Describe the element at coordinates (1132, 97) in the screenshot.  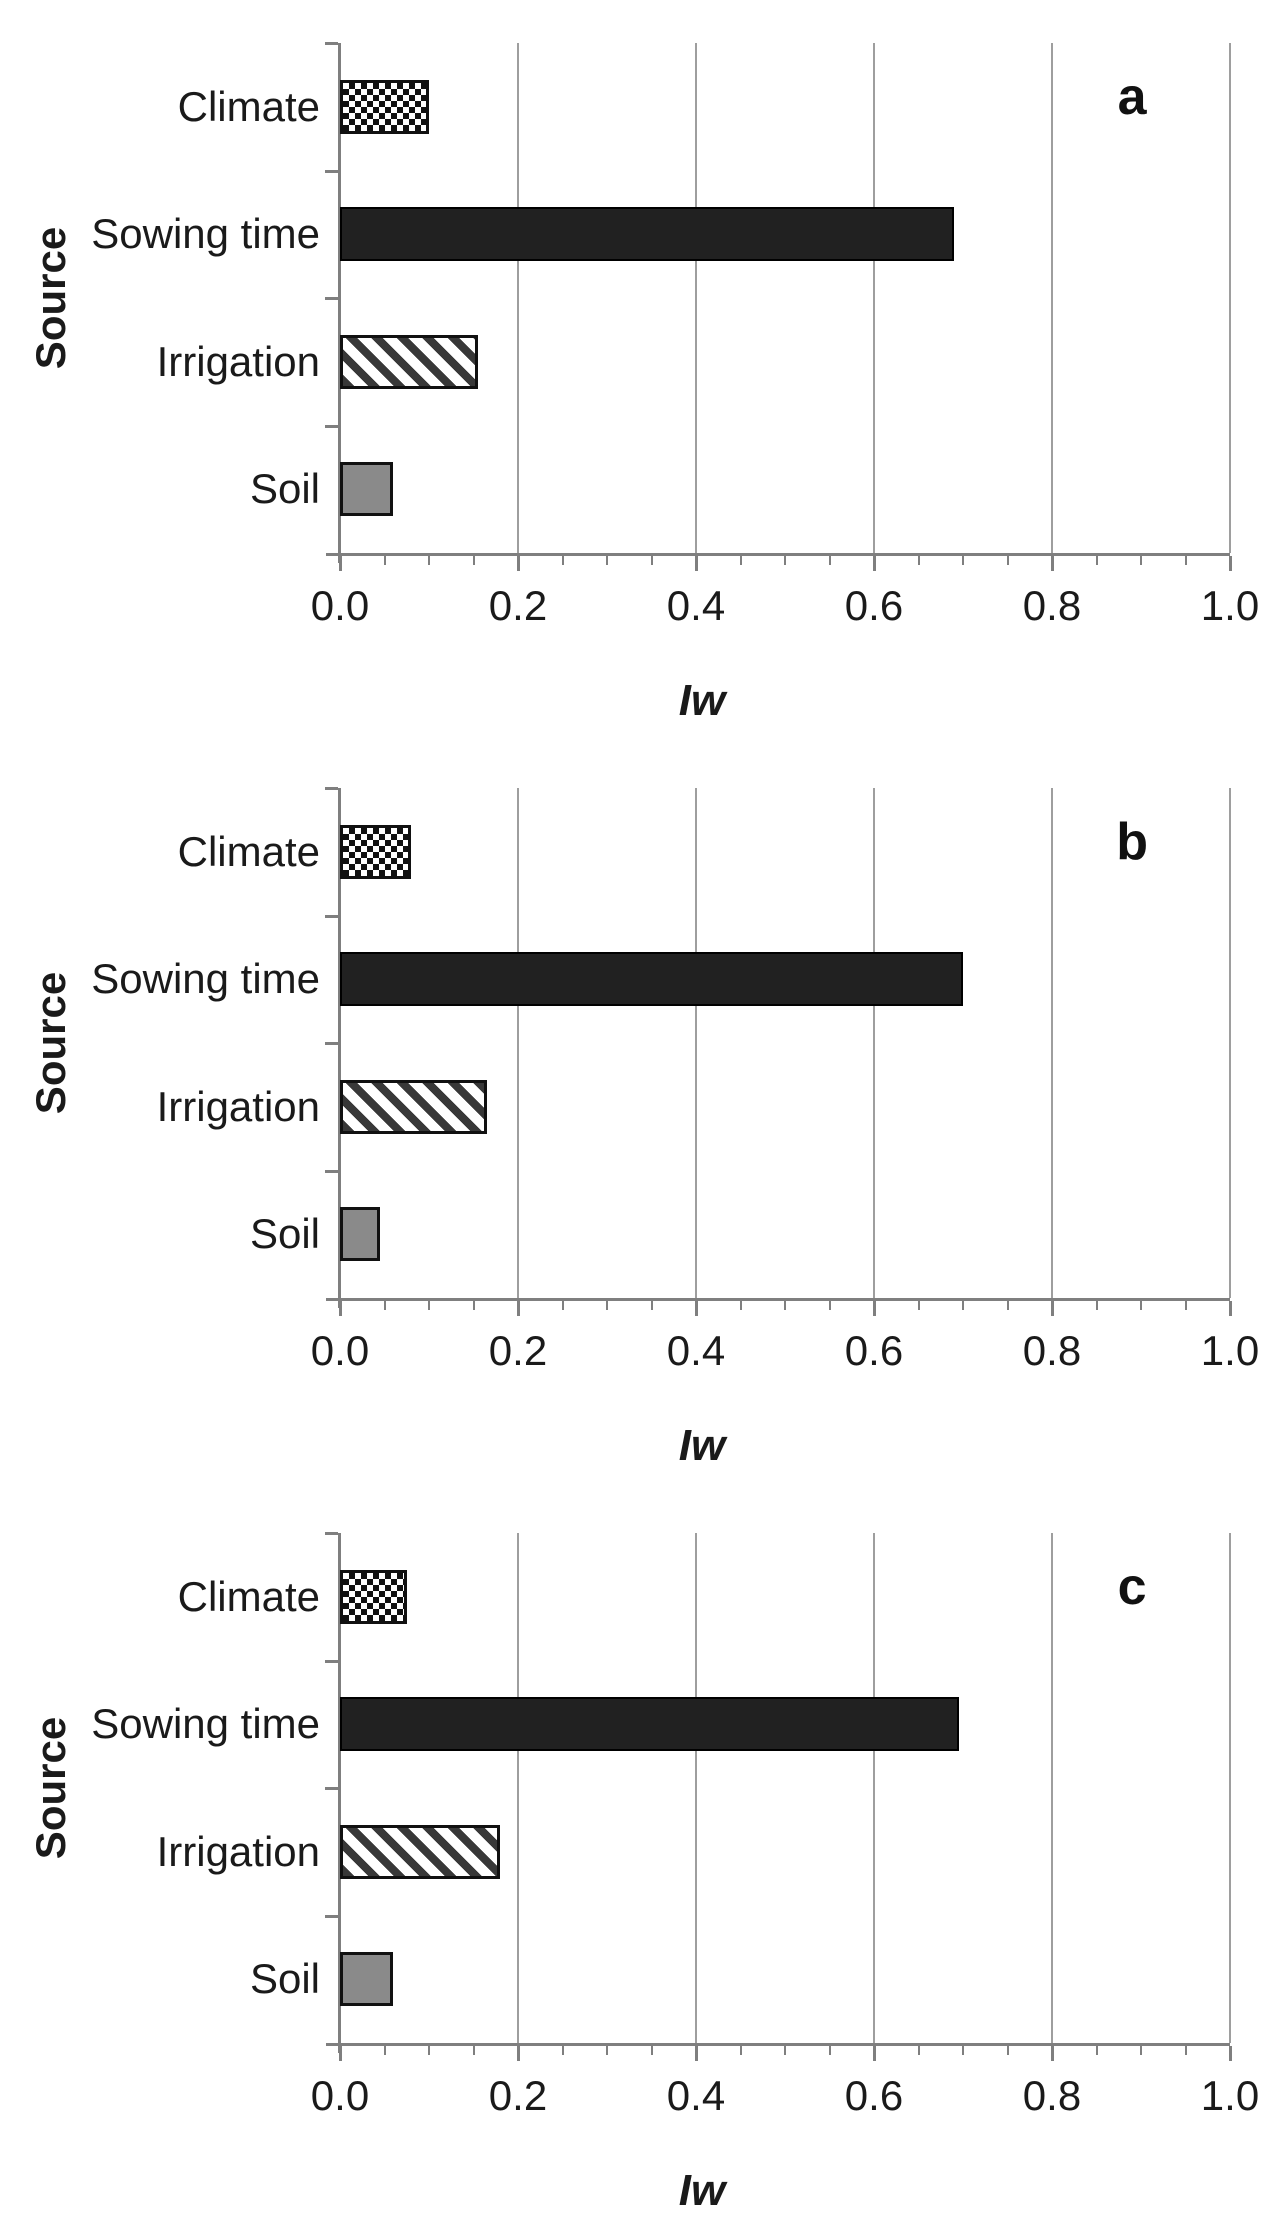
I see `panel-letter-a: a` at that location.